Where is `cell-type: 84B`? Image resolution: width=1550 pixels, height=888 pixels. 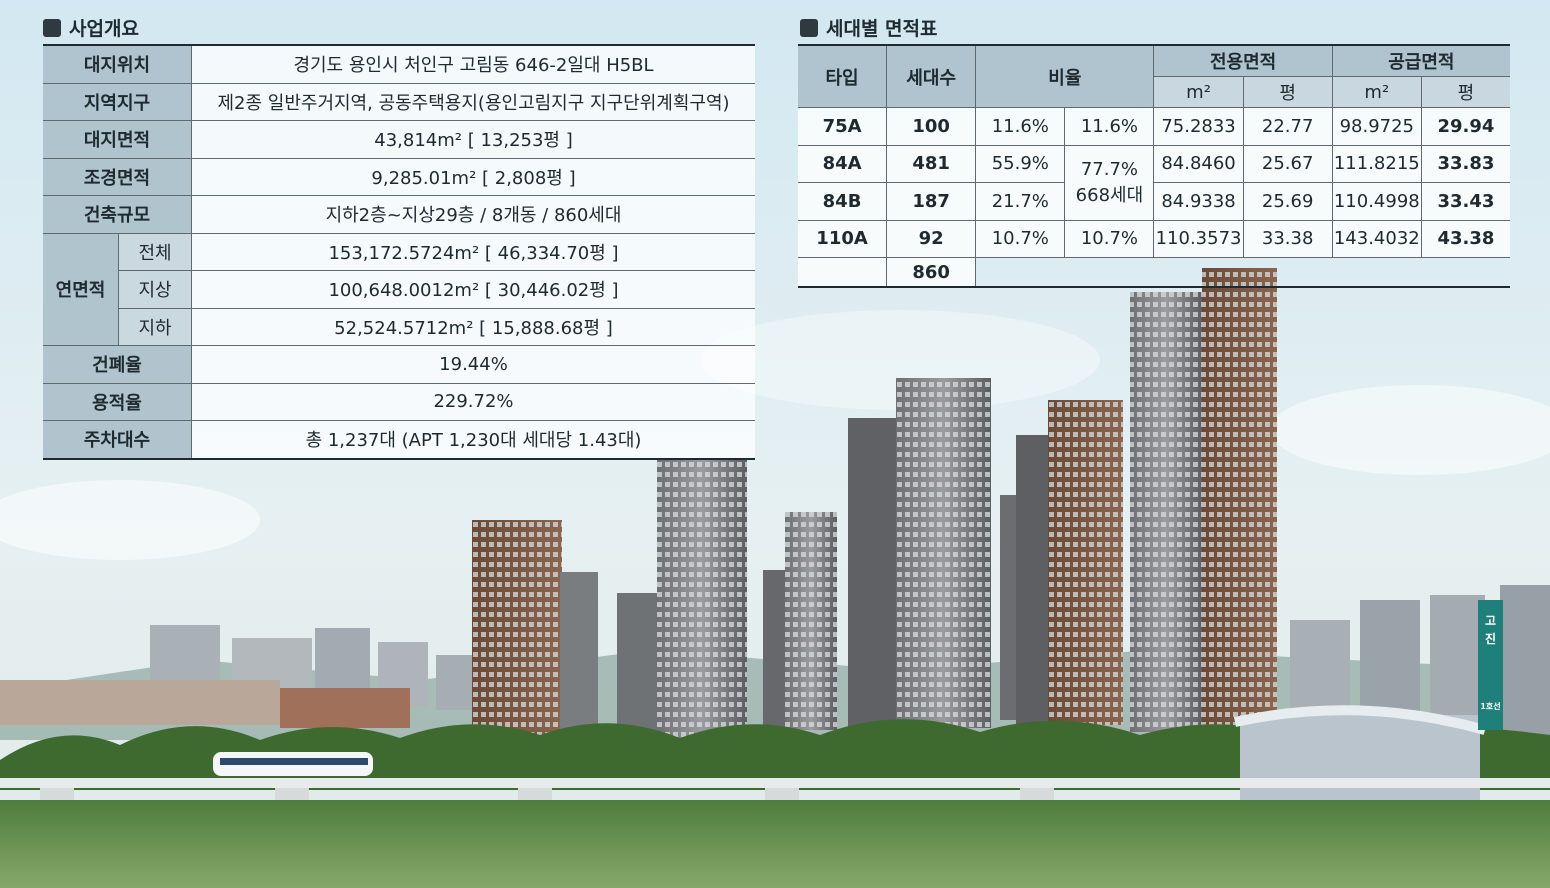
cell-type: 84B is located at coordinates (843, 201).